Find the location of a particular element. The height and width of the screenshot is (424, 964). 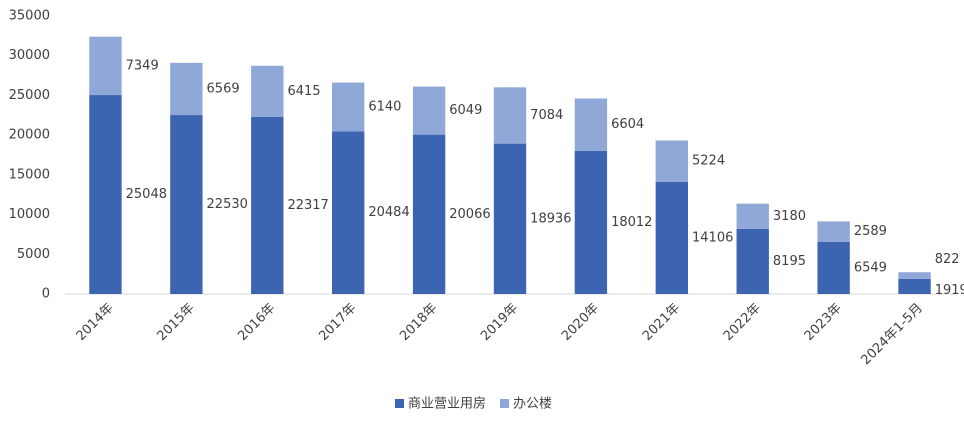

x-tick-group: 2019年 is located at coordinates (499, 322).